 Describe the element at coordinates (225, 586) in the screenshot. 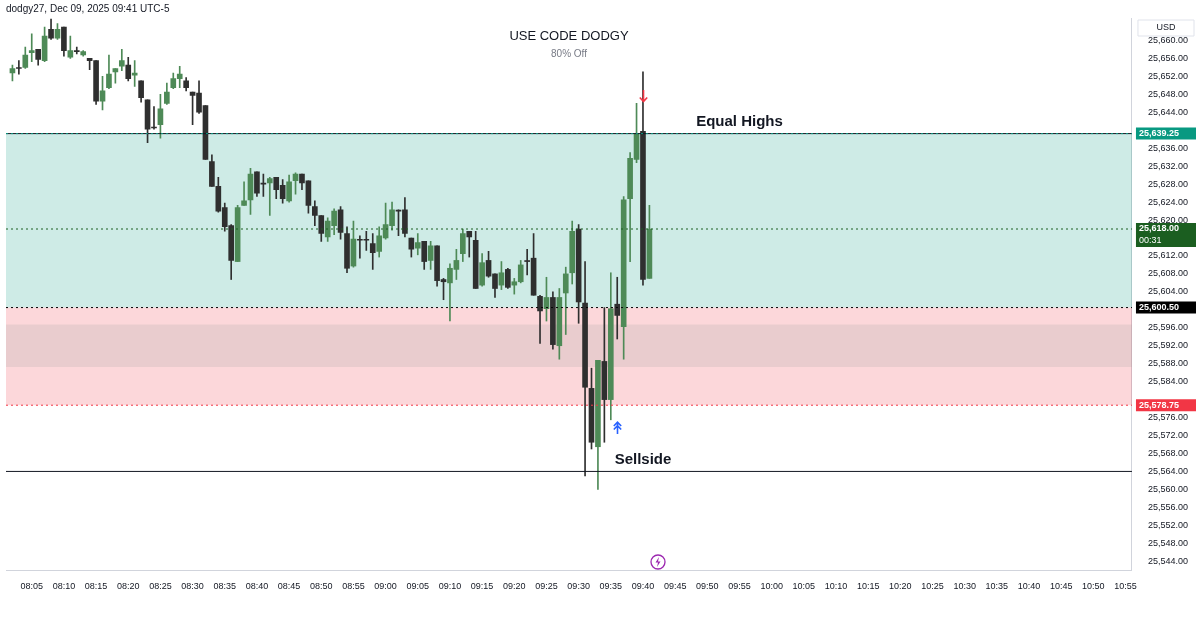

I see `x-tick-label: 08:35` at that location.